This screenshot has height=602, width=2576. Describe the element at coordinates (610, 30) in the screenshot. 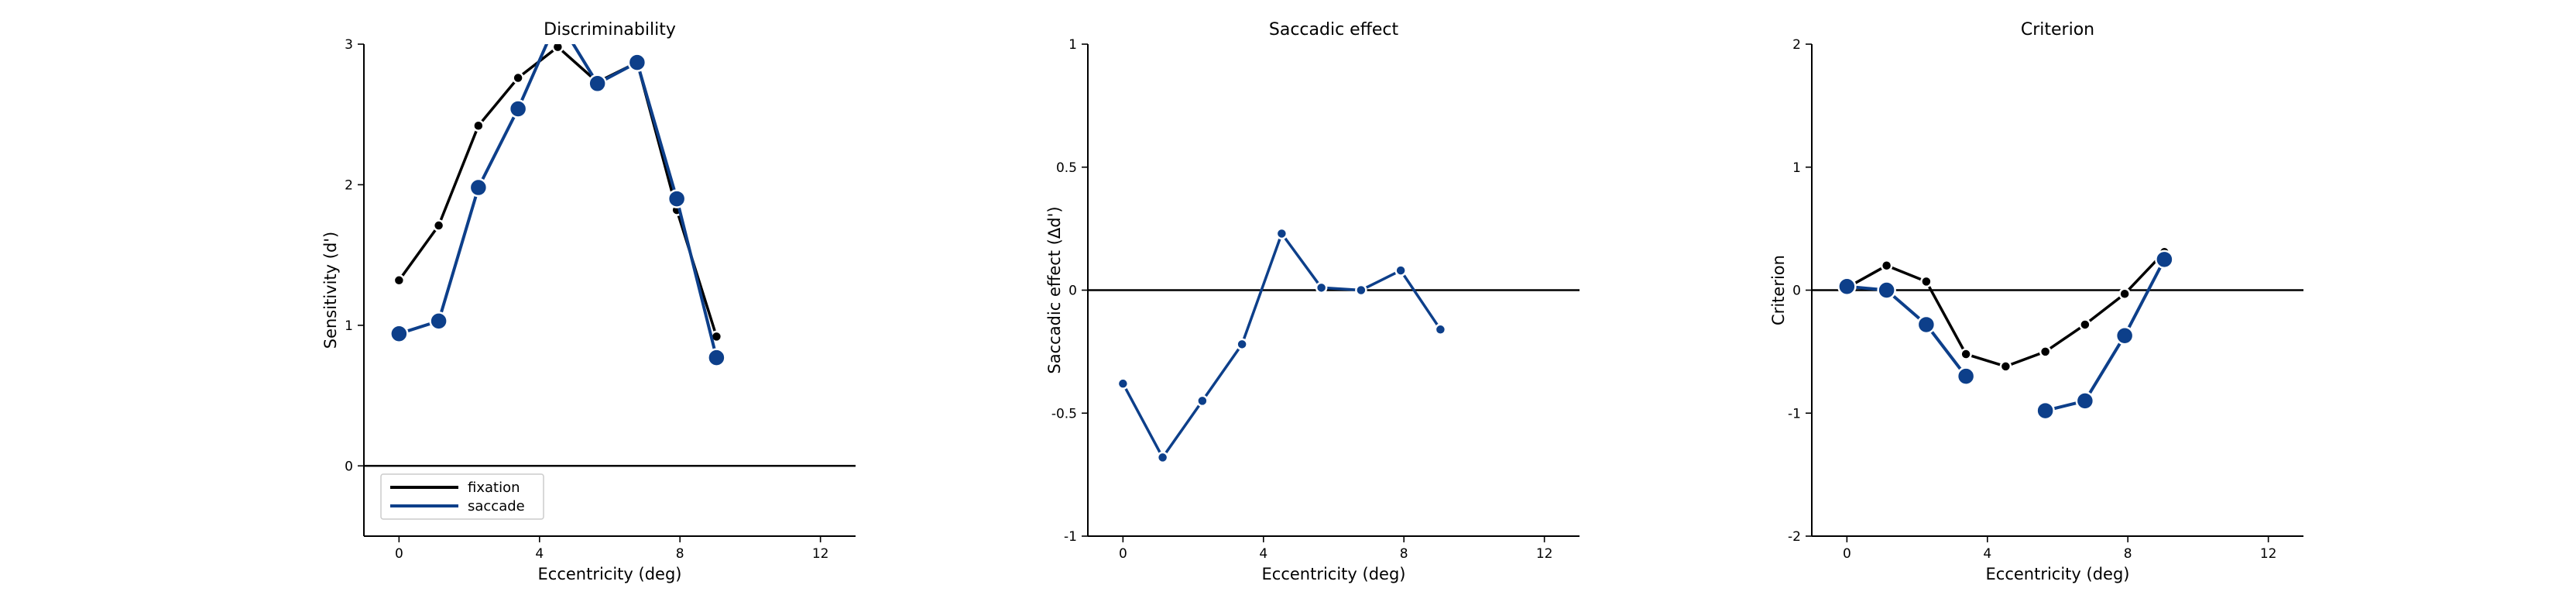

I see `chart-title: Discriminability` at that location.